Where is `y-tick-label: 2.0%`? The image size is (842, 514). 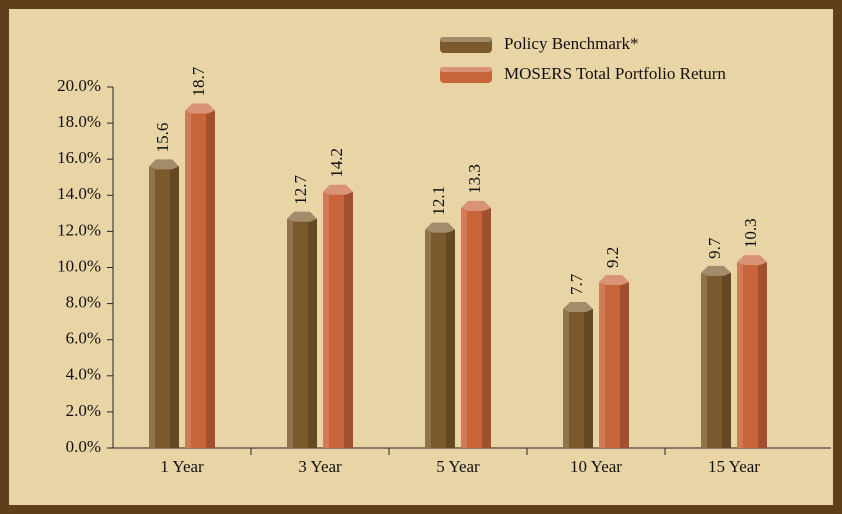 y-tick-label: 2.0% is located at coordinates (83, 410).